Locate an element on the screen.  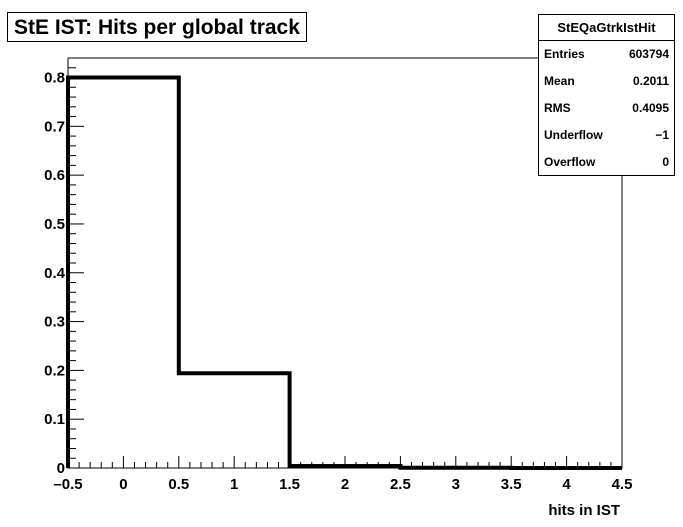
stats-row-overflow: Overflow 0 is located at coordinates (606, 162).